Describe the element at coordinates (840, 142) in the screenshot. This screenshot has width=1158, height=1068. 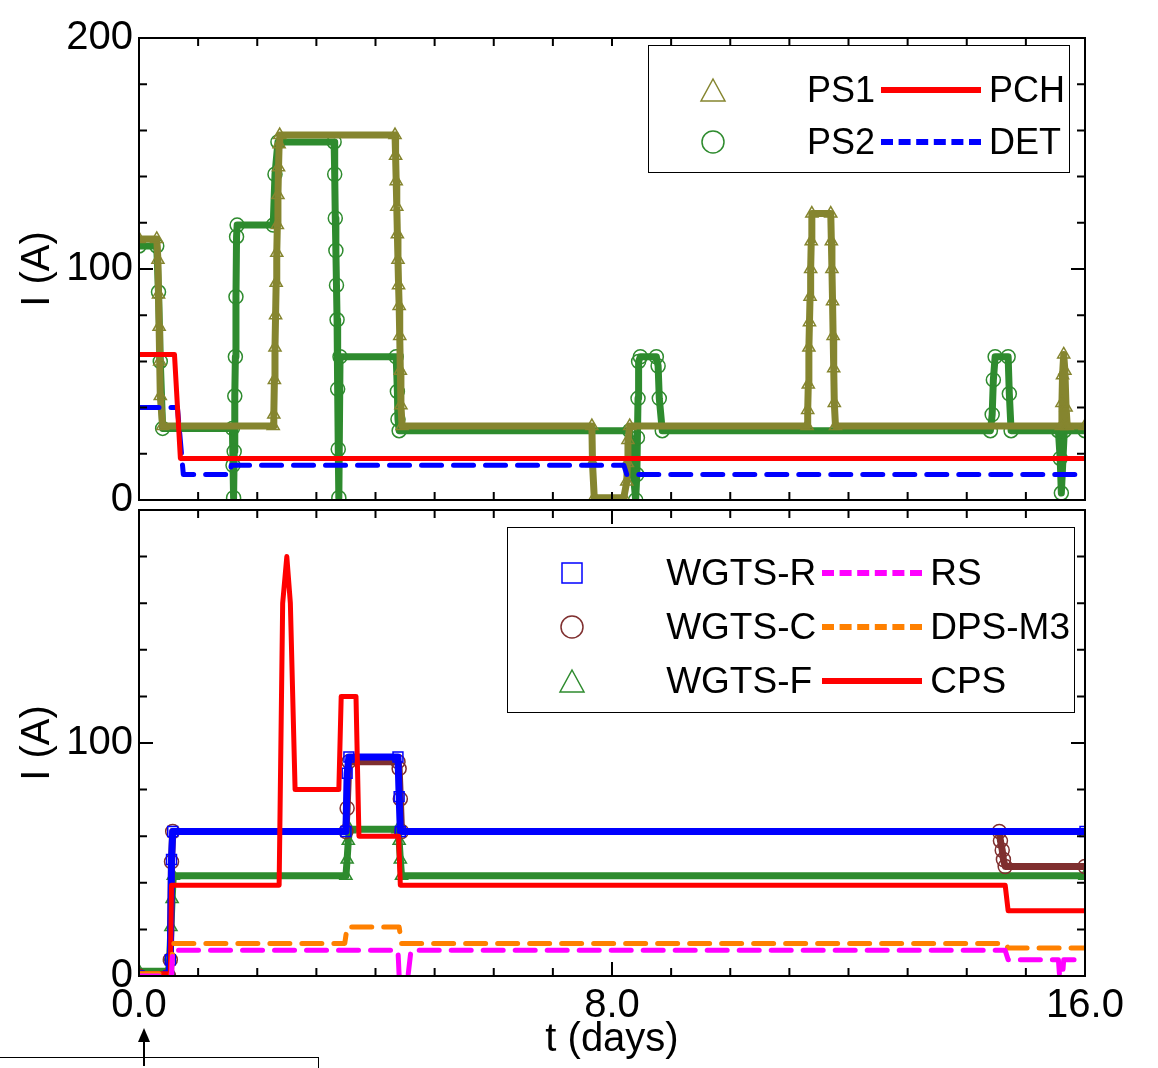
I see `legend-label: PS2` at that location.